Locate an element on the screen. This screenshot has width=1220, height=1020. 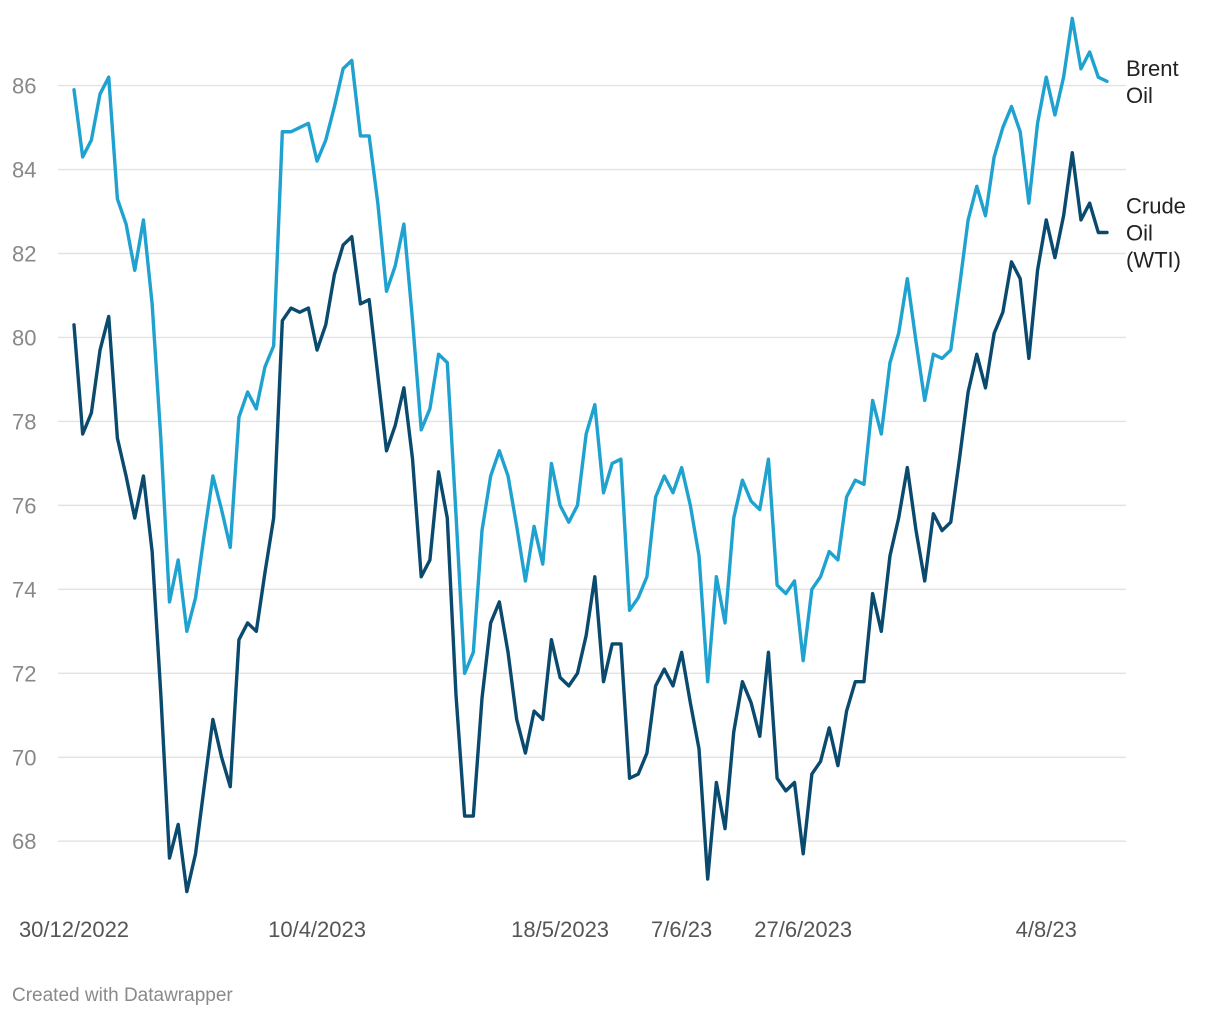
y-tick-label: 72 is located at coordinates (24, 673).